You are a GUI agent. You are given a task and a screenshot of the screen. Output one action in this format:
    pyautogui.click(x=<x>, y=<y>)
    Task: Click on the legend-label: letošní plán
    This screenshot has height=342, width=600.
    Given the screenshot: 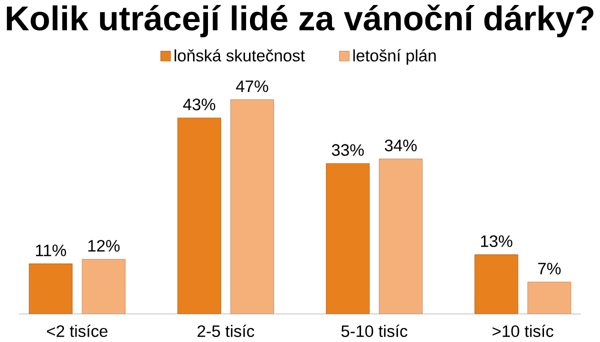 What is the action you would take?
    pyautogui.click(x=394, y=57)
    